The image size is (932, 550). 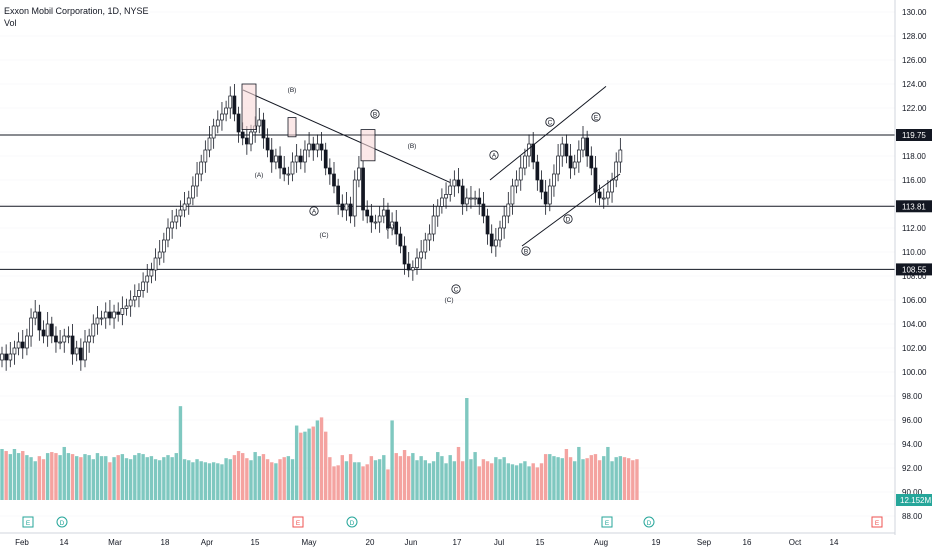 What do you see at coordinates (914, 300) in the screenshot?
I see `price-tick-label: 106.00` at bounding box center [914, 300].